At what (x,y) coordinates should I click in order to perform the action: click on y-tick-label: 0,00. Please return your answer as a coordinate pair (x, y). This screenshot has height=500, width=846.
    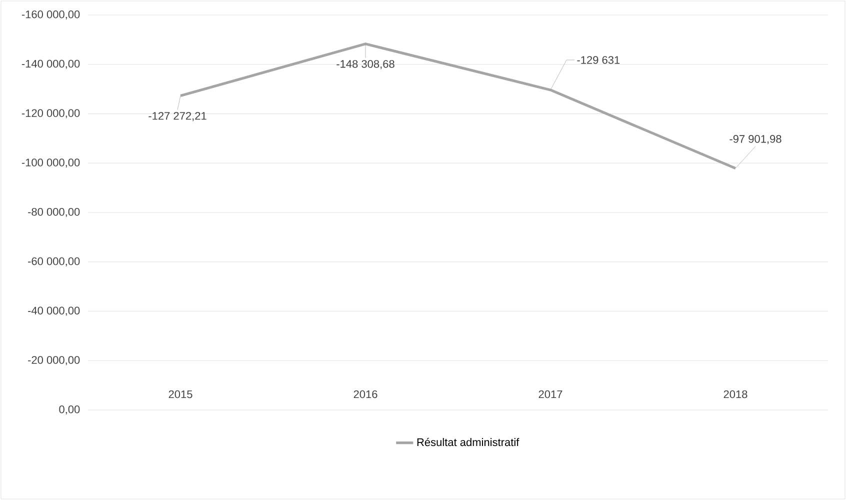
    Looking at the image, I should click on (69, 410).